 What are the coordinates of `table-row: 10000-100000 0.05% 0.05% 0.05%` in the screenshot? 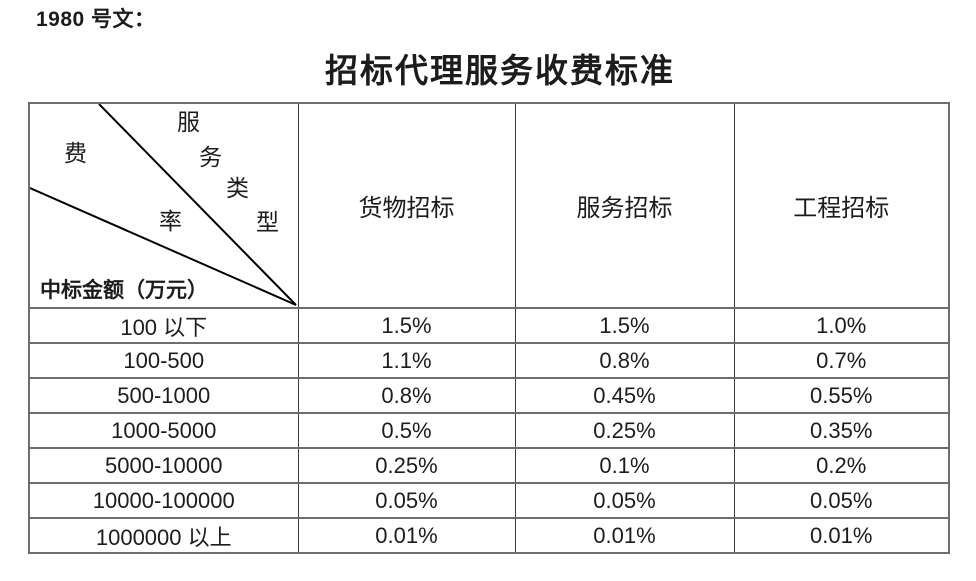 It's located at (489, 500).